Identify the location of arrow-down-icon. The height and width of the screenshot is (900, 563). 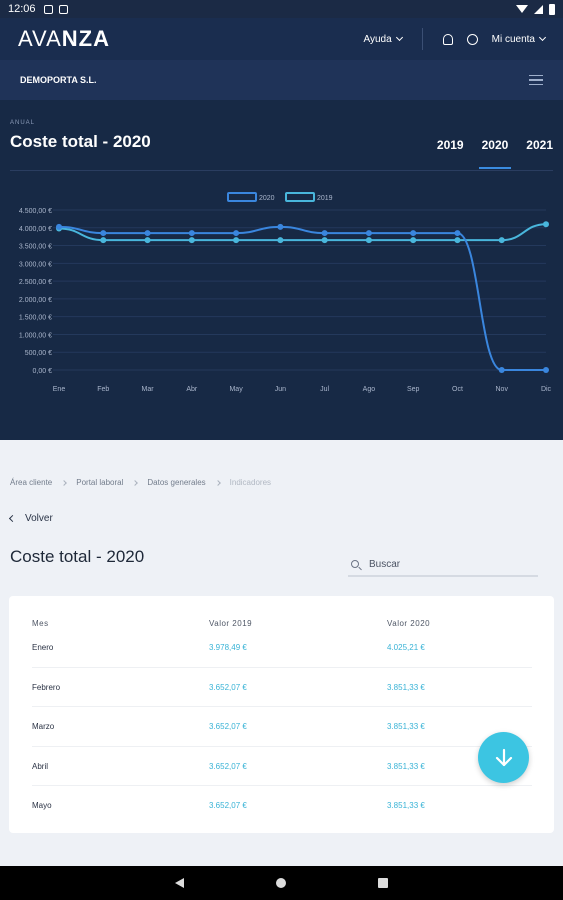
(503, 757).